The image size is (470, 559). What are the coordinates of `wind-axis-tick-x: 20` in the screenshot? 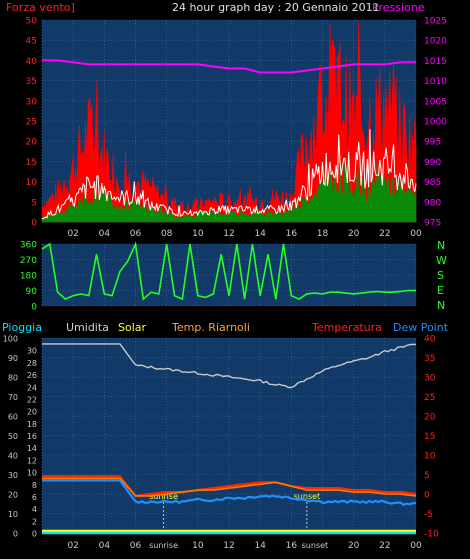 It's located at (354, 234).